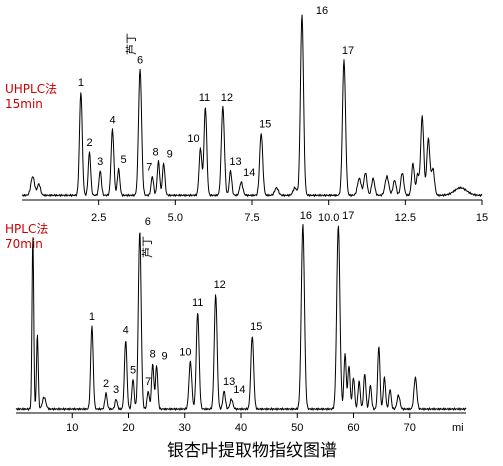  I want to click on uhplc-x-tick-label: 7.5, so click(251, 218).